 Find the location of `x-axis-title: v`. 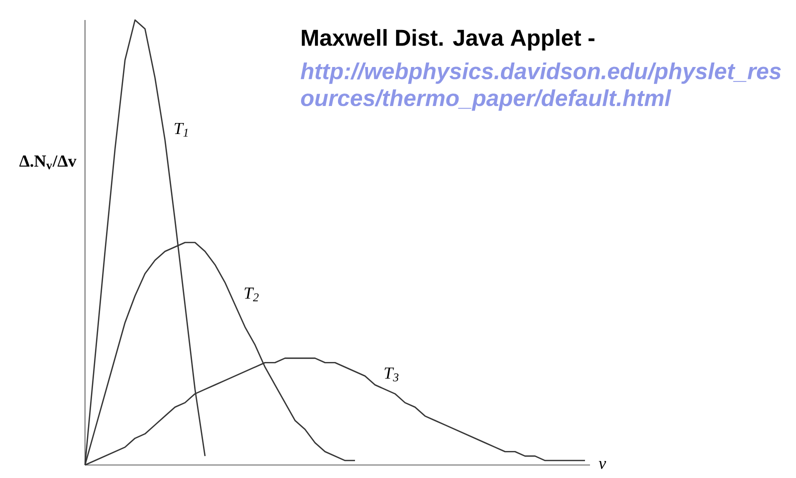

x-axis-title: v is located at coordinates (602, 465).